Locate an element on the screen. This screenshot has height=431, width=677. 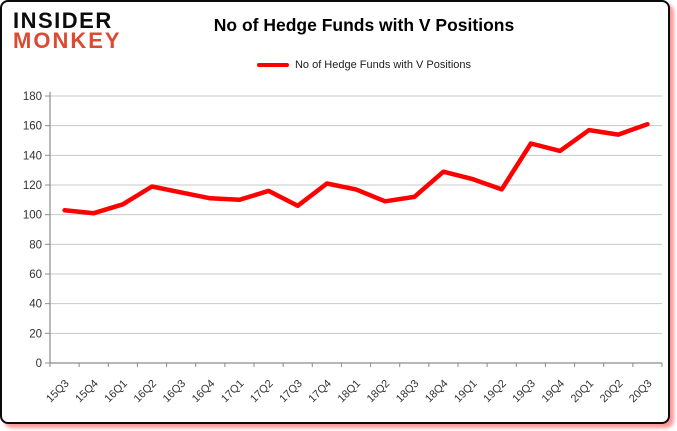
x-tick-label: 18Q4 is located at coordinates (437, 392).